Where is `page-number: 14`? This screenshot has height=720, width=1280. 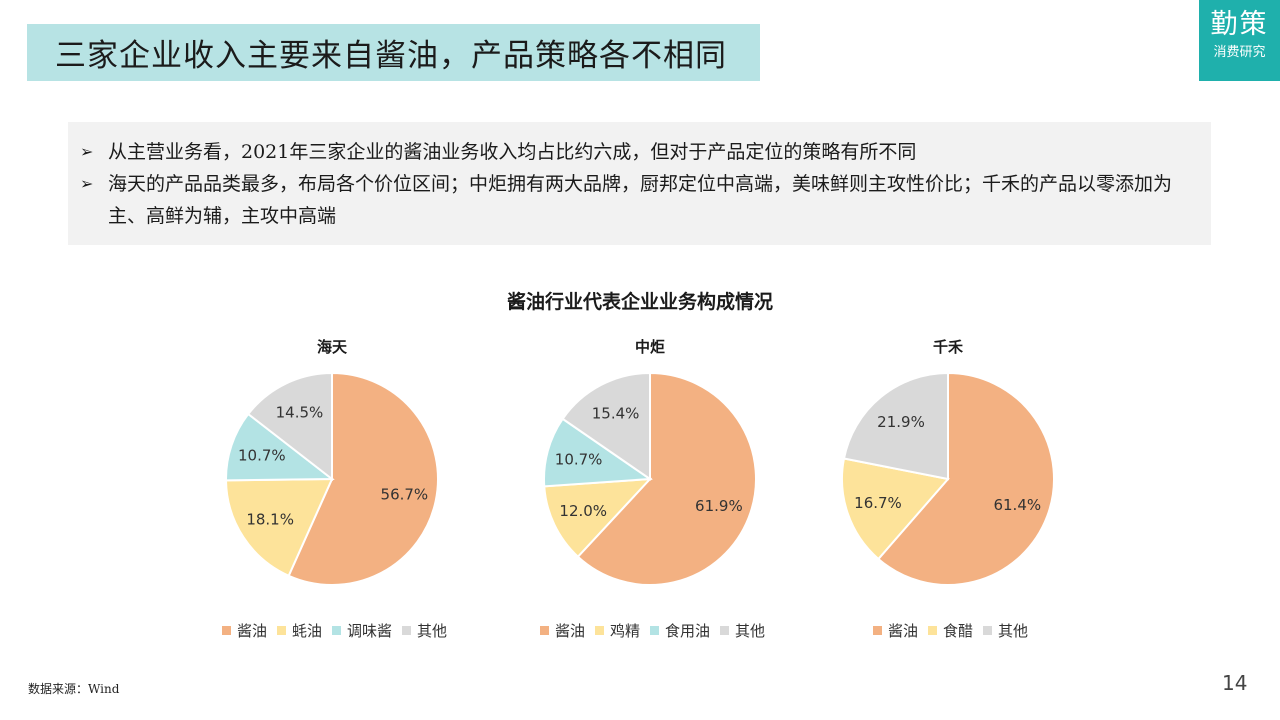 page-number: 14 is located at coordinates (1235, 683).